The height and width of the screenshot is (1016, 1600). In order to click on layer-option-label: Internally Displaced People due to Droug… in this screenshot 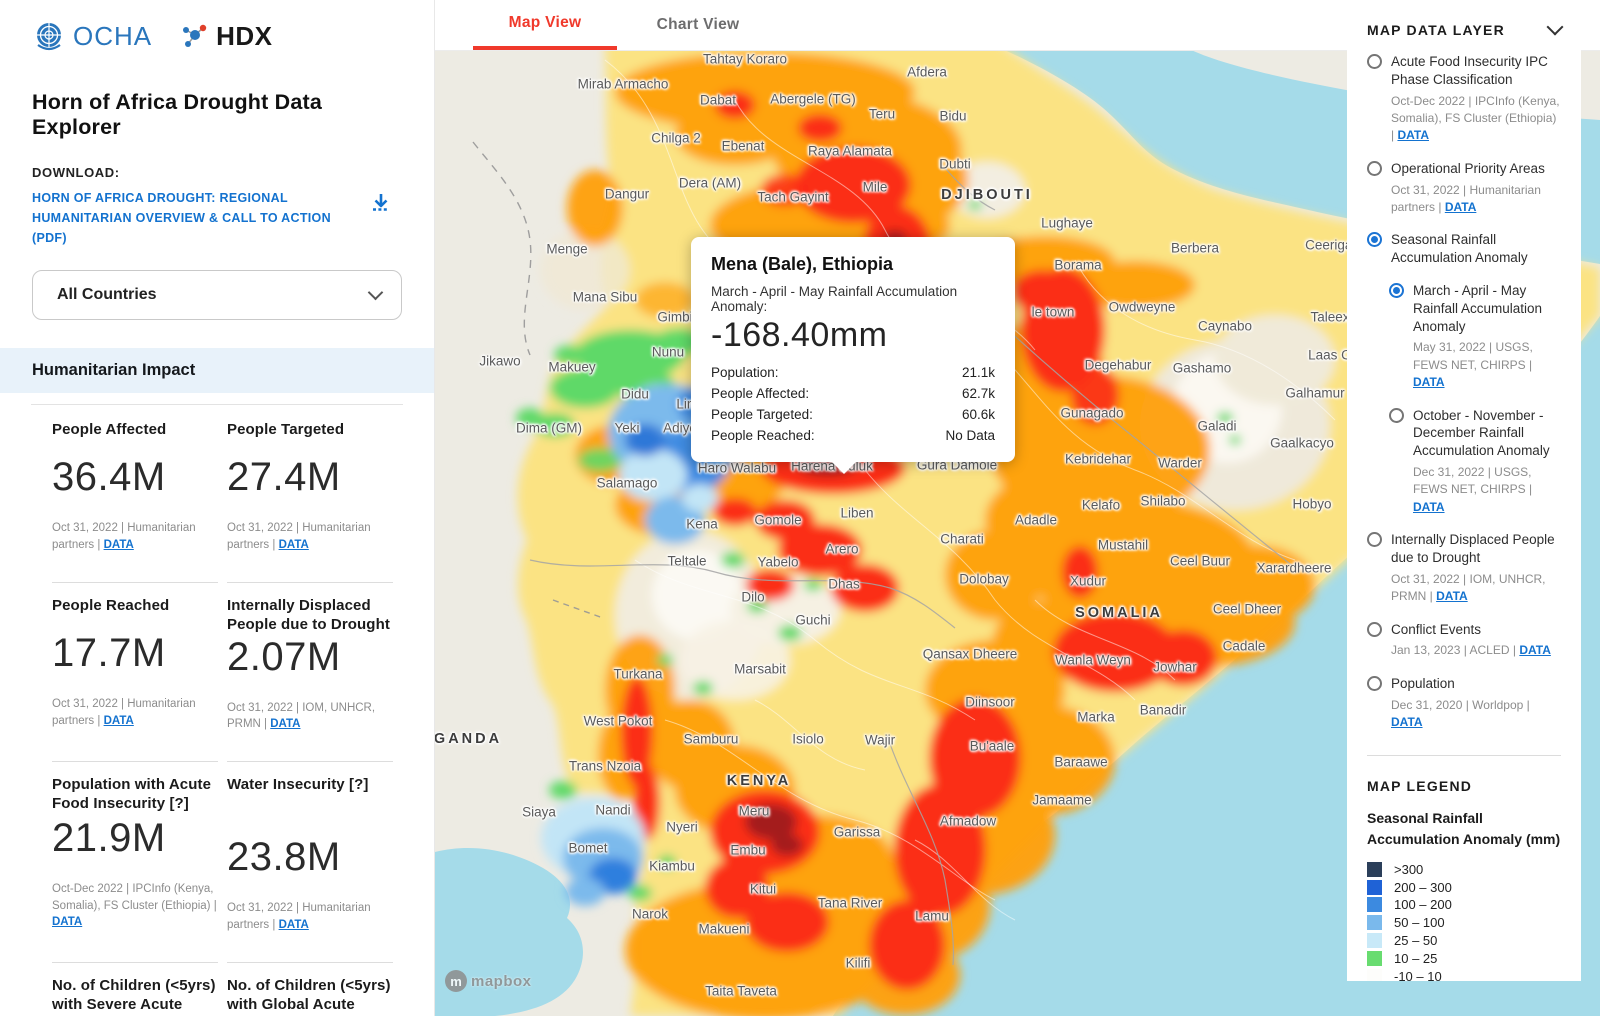, I will do `click(1473, 549)`.